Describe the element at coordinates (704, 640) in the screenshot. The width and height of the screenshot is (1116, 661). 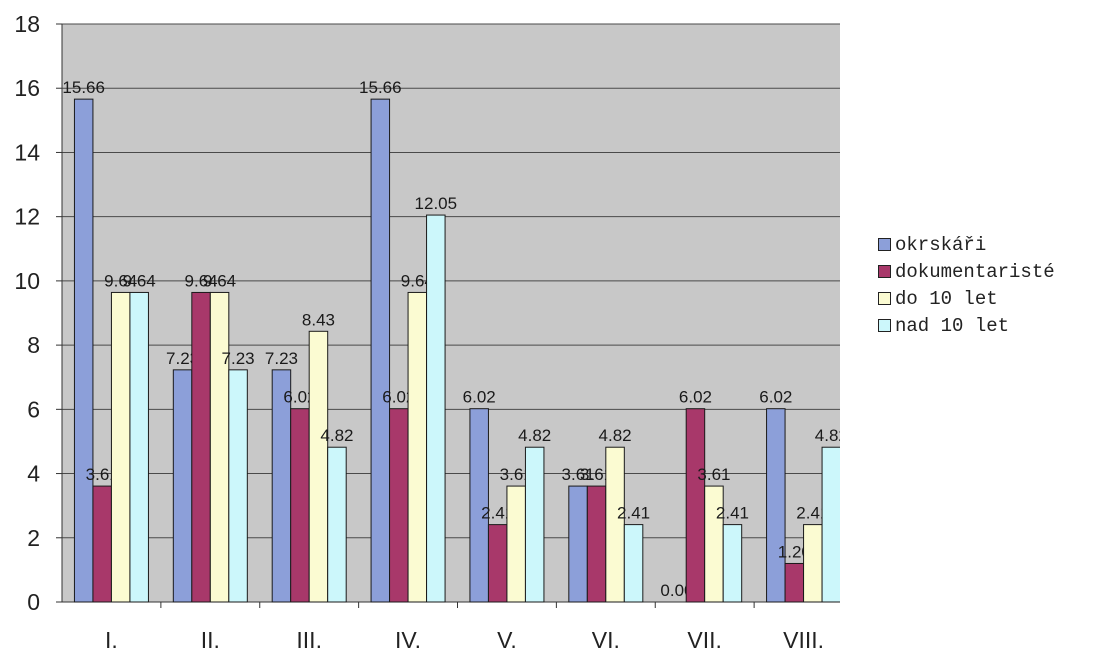
I see `x-tick-label: VII.` at that location.